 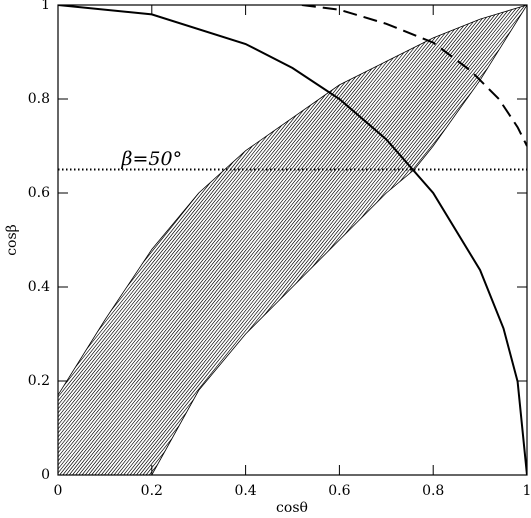 I want to click on x-tick-label: 0.8, so click(x=433, y=491).